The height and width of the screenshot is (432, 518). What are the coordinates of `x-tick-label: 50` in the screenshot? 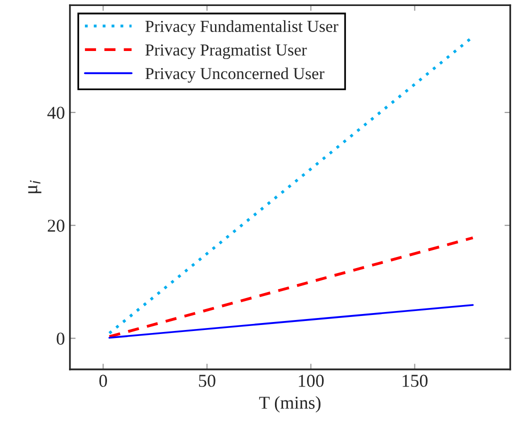 It's located at (207, 380).